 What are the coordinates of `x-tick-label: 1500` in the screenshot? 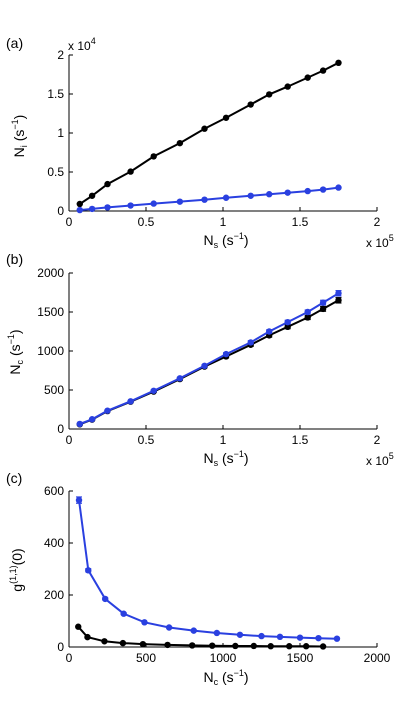 It's located at (300, 658).